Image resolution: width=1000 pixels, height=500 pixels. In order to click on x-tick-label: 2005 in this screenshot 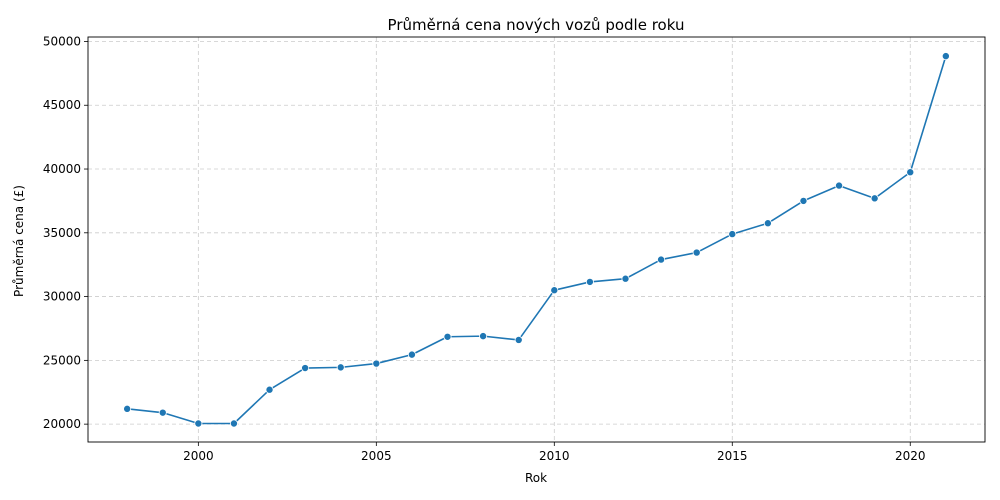, I will do `click(376, 456)`.